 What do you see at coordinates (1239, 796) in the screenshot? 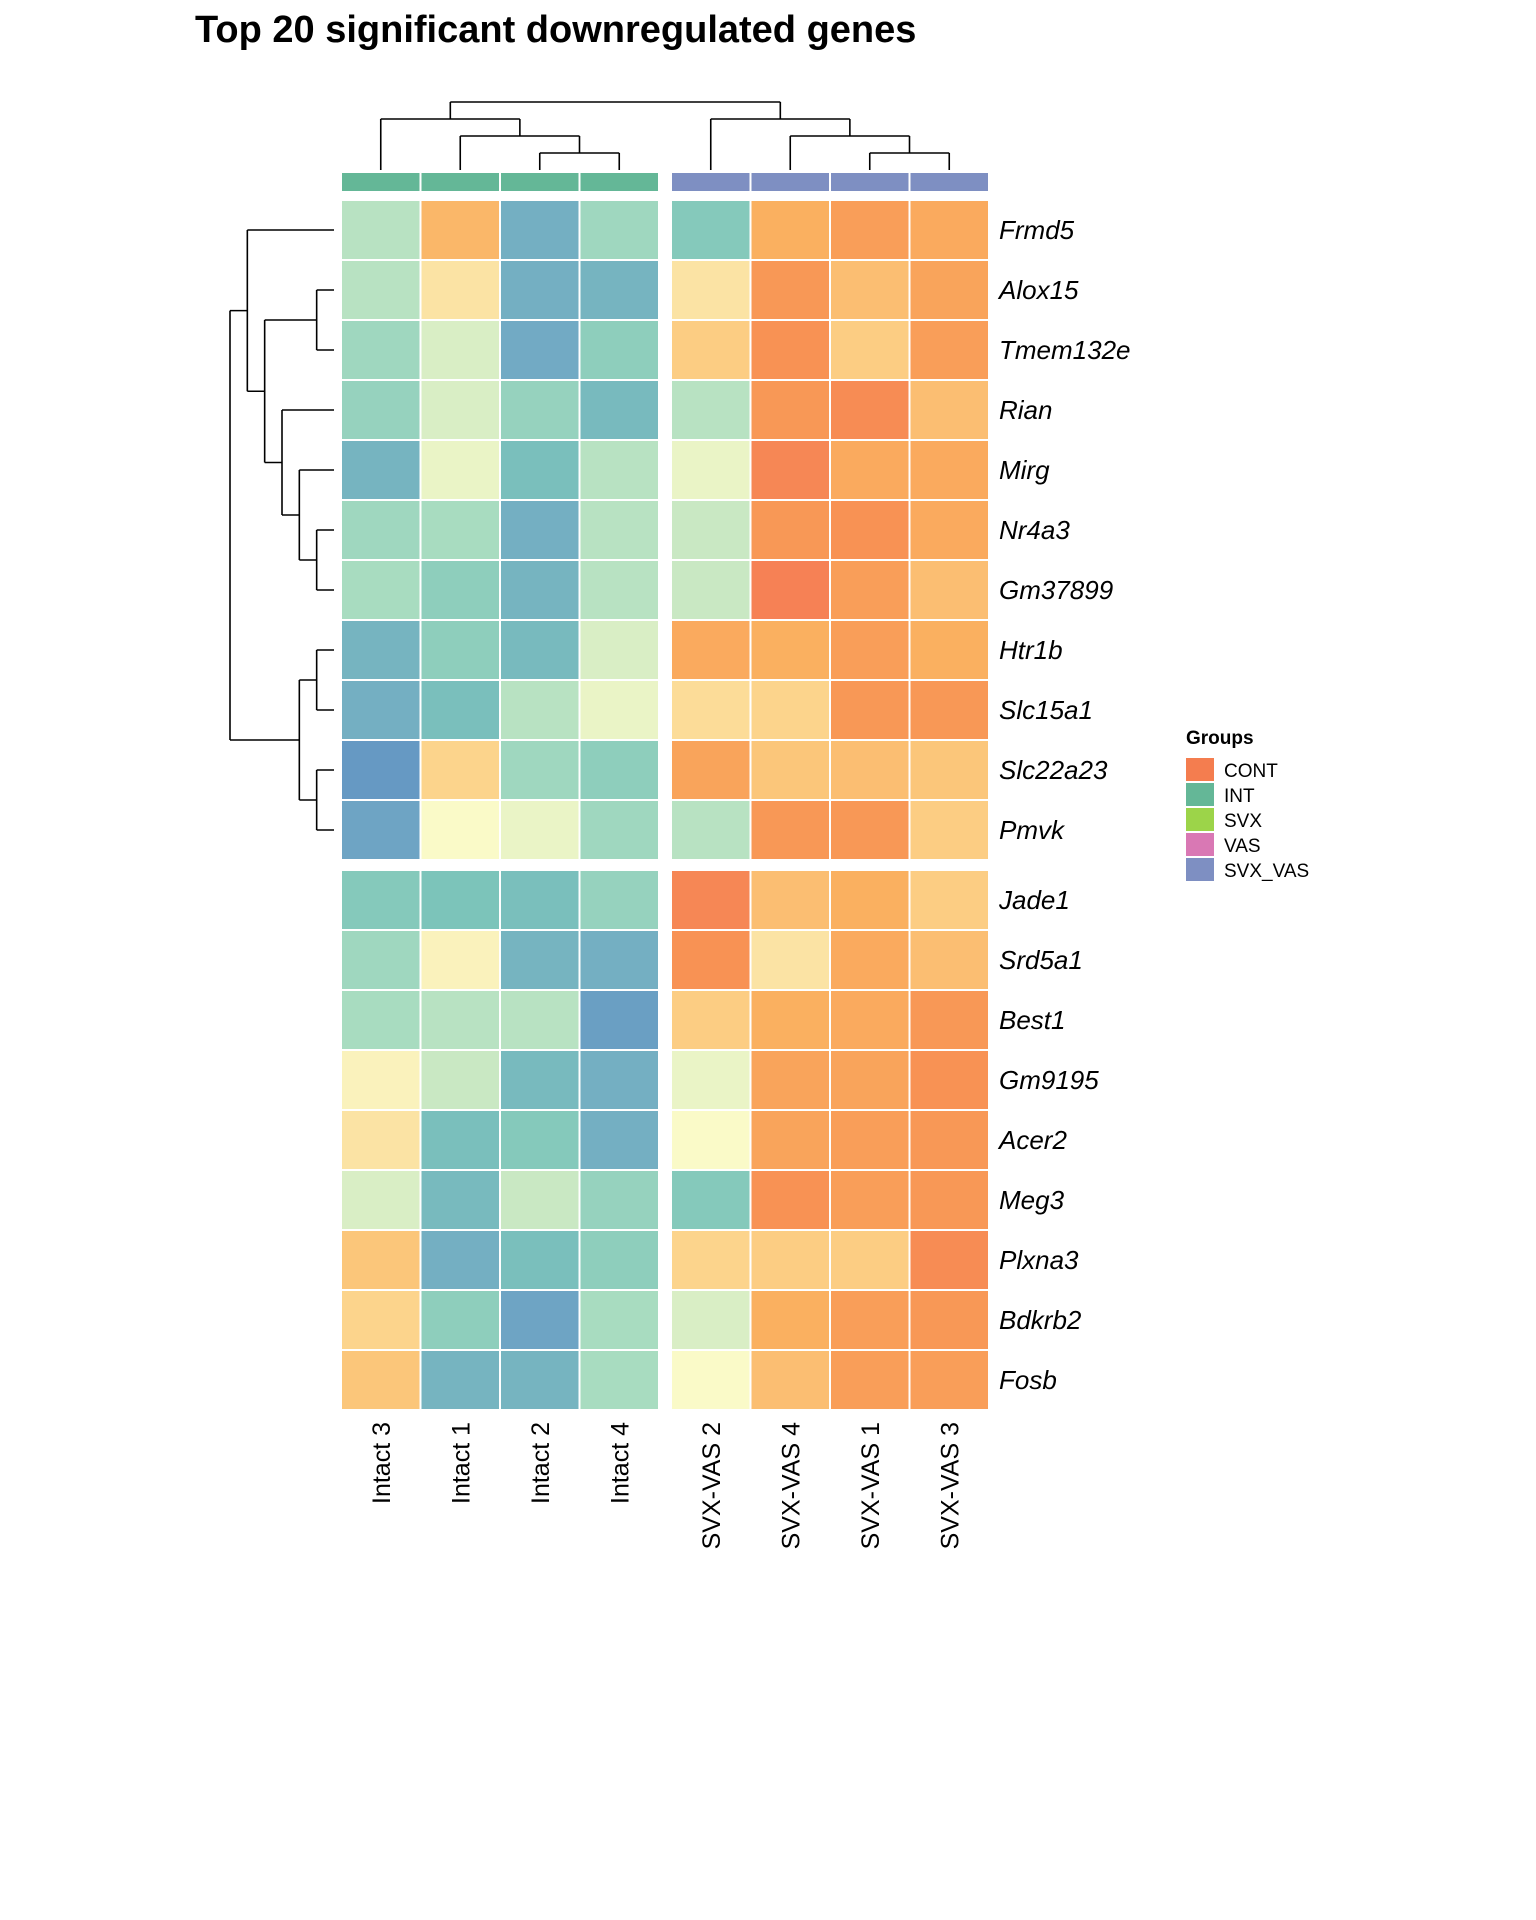
I see `legend-label: INT` at bounding box center [1239, 796].